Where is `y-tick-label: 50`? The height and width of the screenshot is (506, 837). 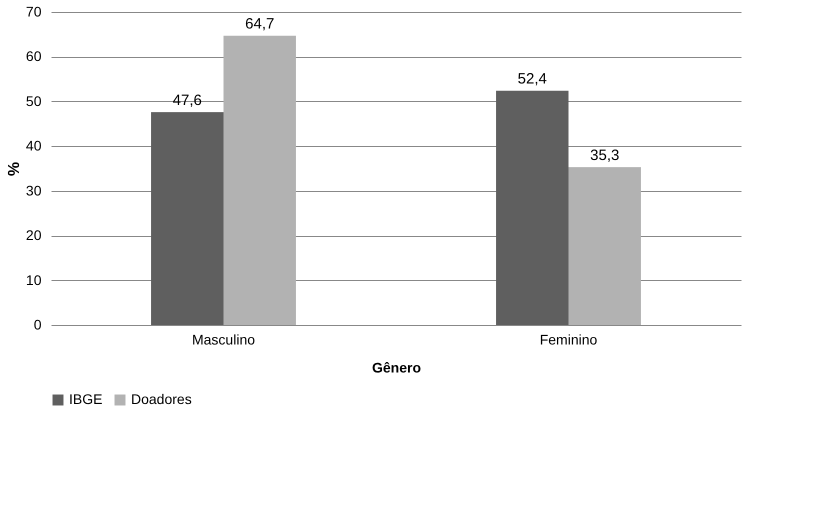 y-tick-label: 50 is located at coordinates (34, 100).